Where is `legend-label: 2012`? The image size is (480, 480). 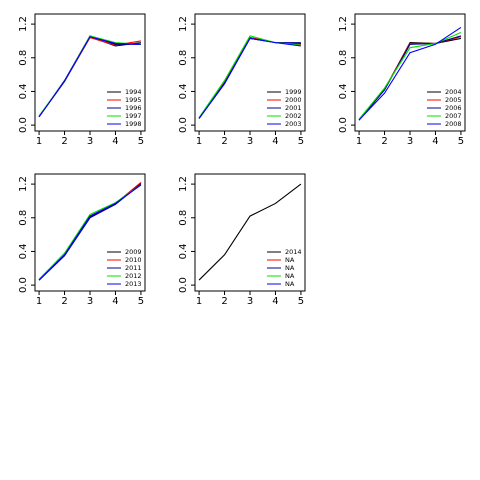 legend-label: 2012 is located at coordinates (133, 276).